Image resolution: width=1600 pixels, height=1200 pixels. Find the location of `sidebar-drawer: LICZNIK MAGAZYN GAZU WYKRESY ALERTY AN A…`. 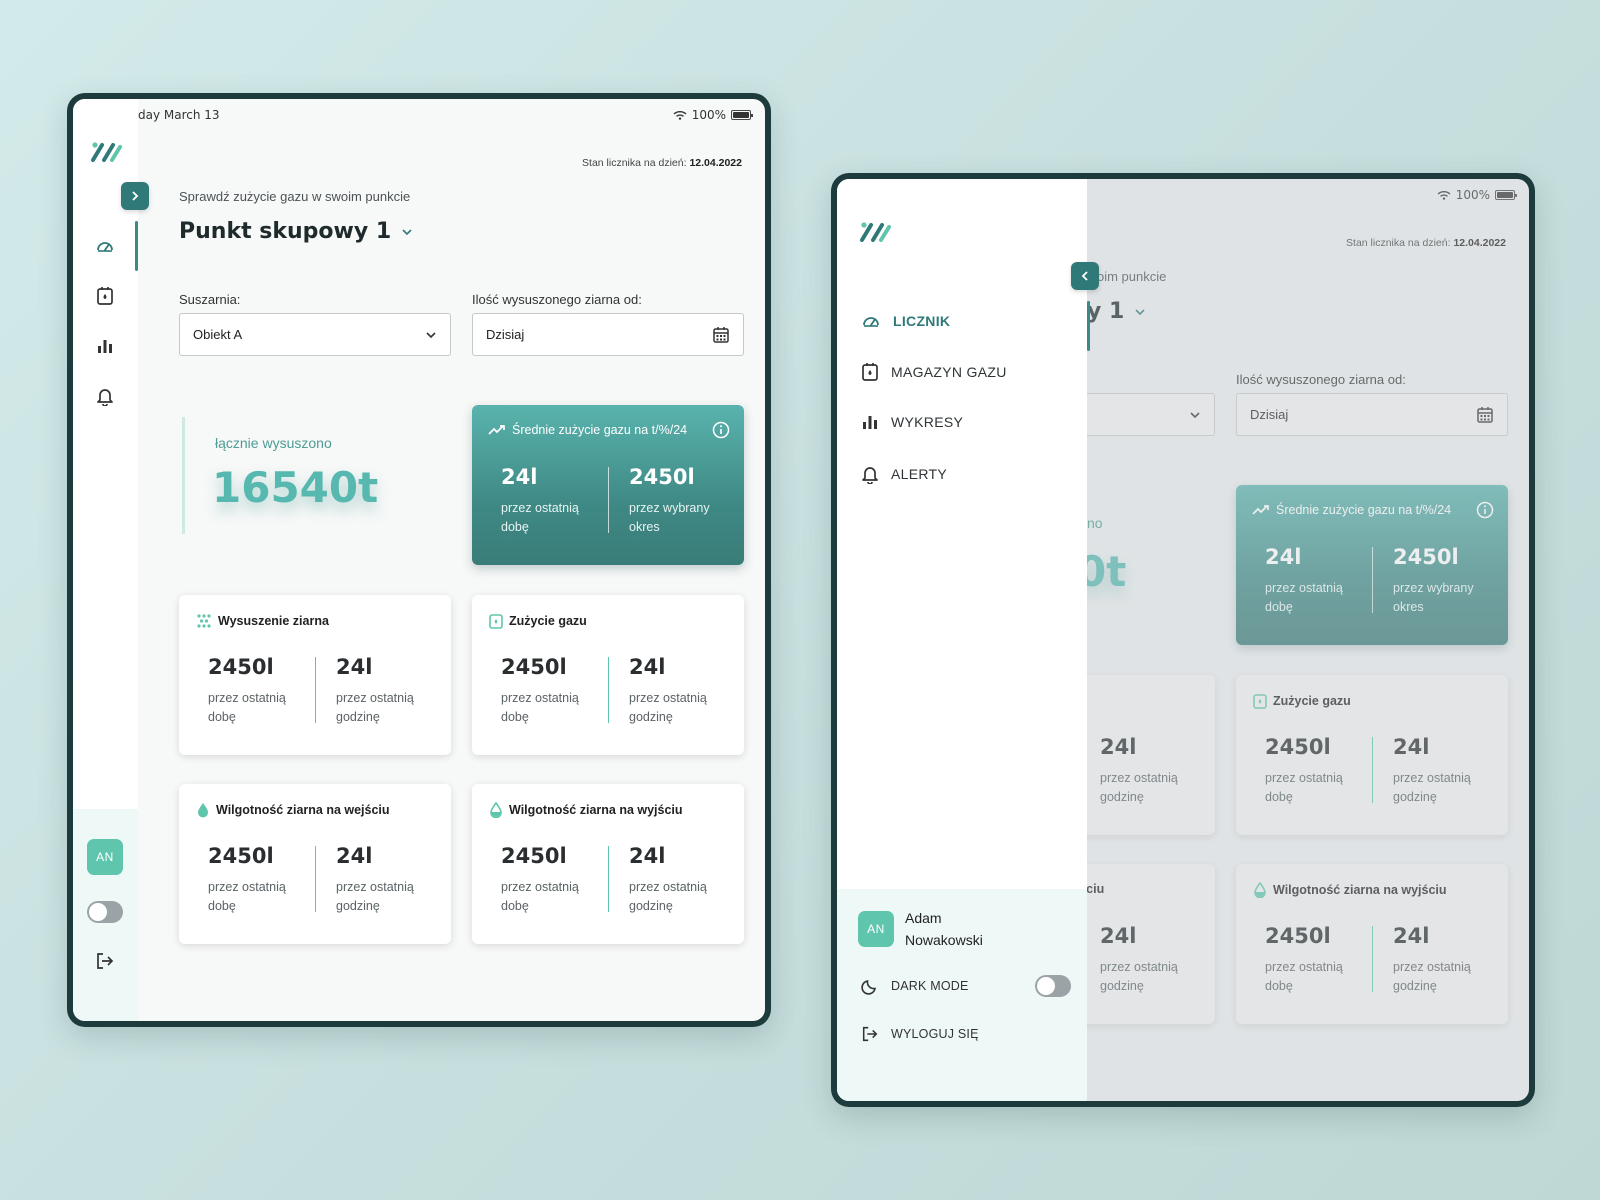

sidebar-drawer: LICZNIK MAGAZYN GAZU WYKRESY ALERTY AN A… is located at coordinates (962, 640).